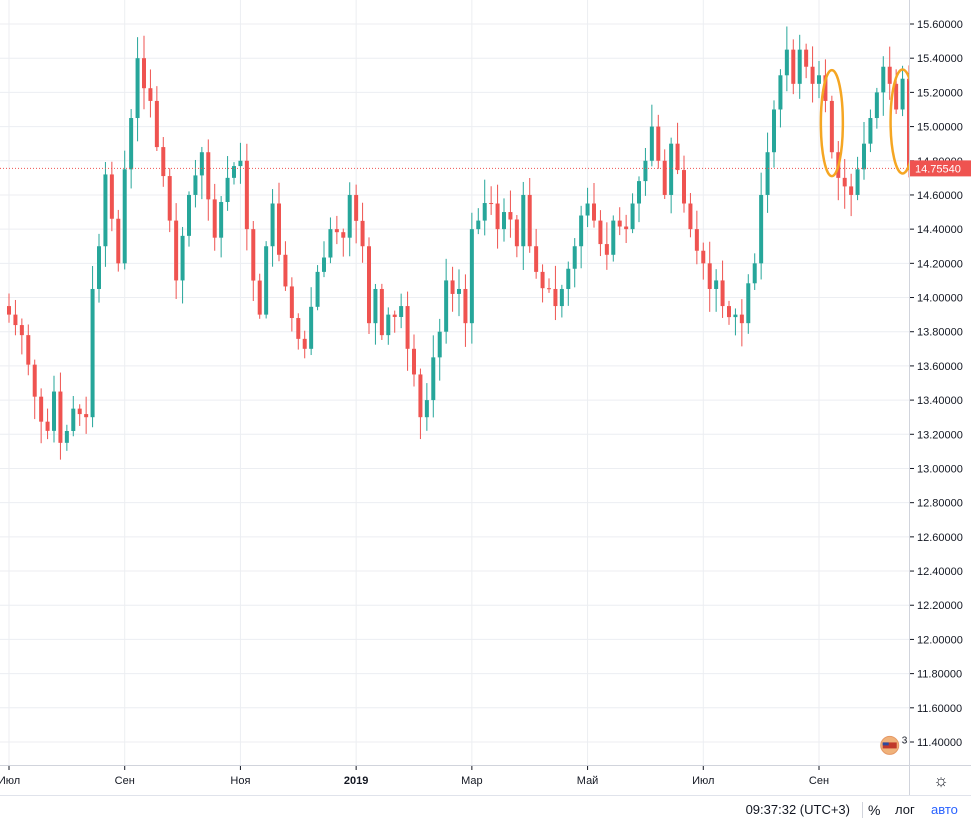  What do you see at coordinates (588, 781) in the screenshot?
I see `time-tick-label: Май` at bounding box center [588, 781].